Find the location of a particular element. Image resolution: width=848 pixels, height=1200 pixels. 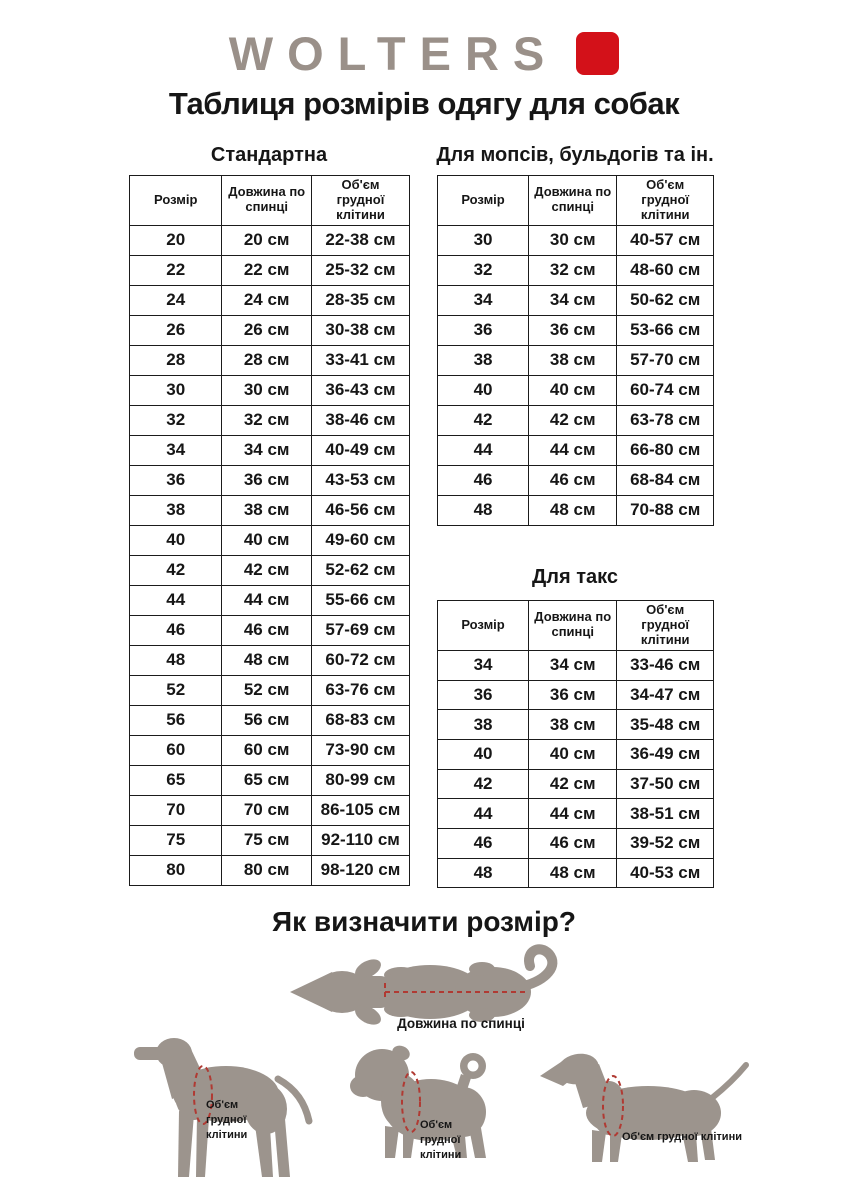

table-cell: 32 is located at coordinates (483, 270).